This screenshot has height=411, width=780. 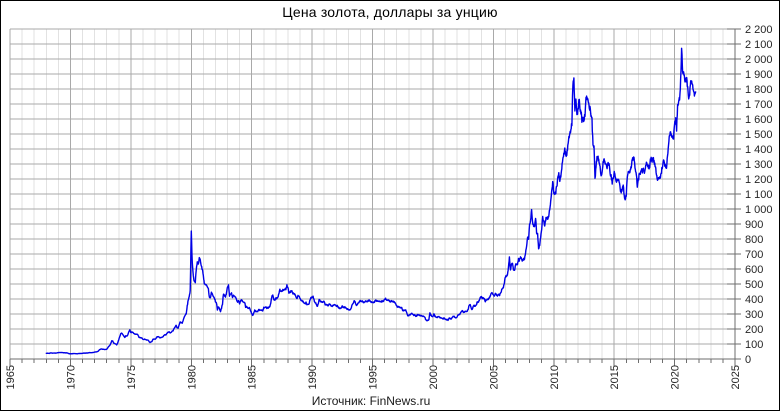 I want to click on y-axis-label: 100, so click(x=754, y=345).